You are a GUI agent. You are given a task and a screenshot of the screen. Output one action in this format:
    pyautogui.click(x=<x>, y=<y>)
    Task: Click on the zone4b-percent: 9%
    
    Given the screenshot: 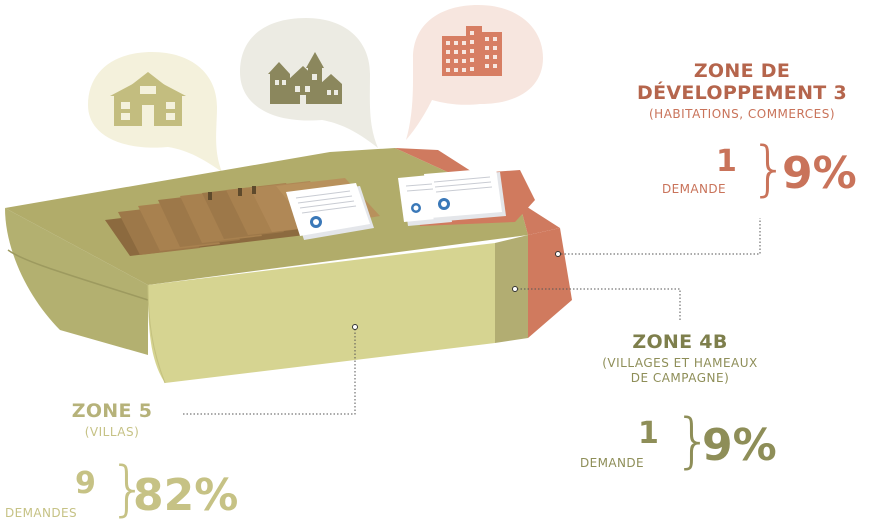 What is the action you would take?
    pyautogui.click(x=739, y=445)
    